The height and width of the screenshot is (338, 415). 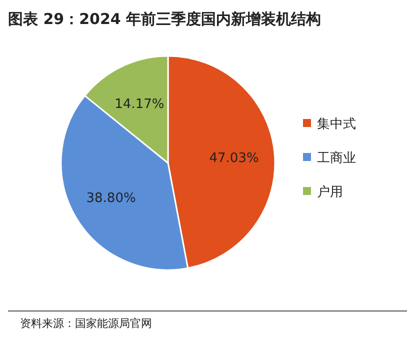 I want to click on data-label: 14.17%, so click(x=139, y=104).